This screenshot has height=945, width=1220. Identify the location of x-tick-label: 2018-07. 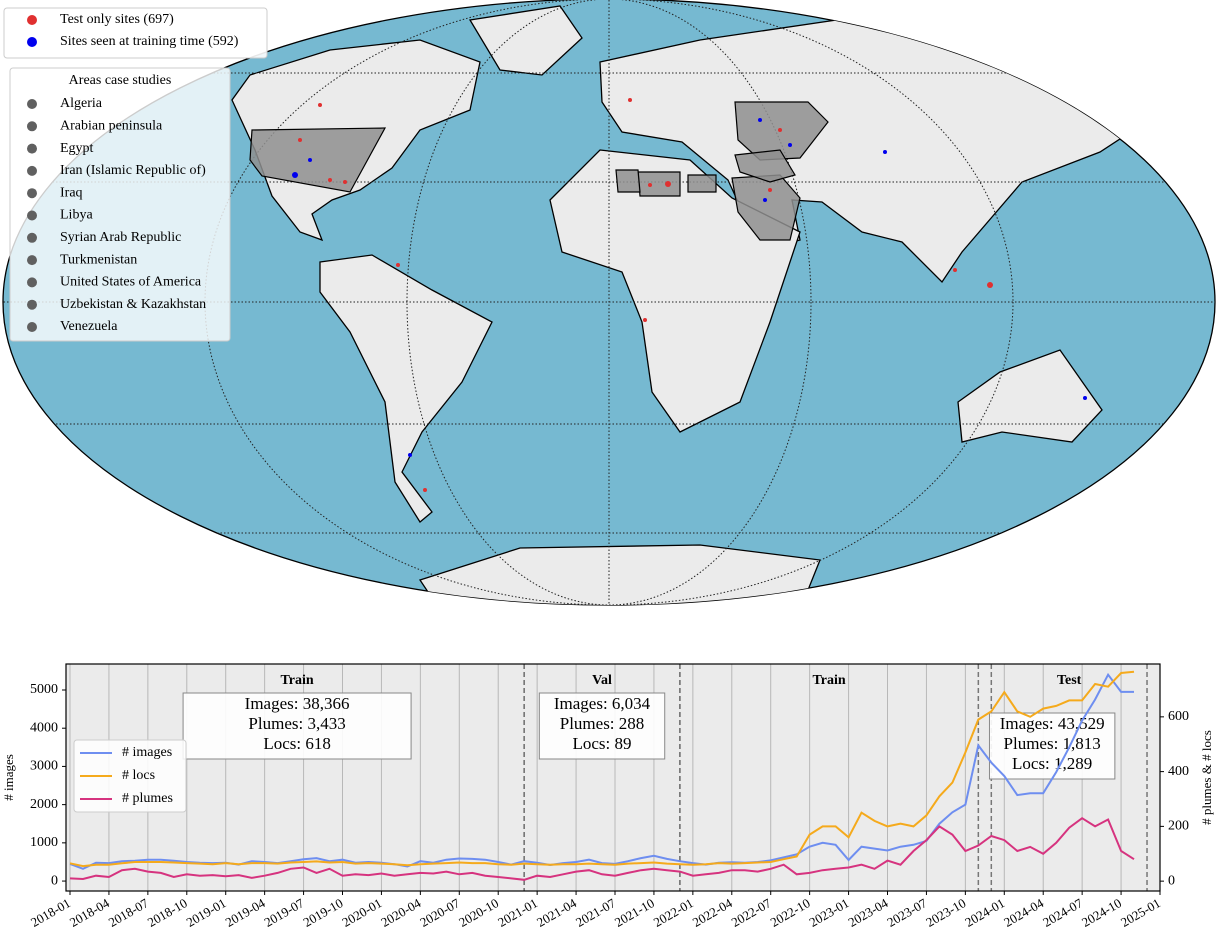
(128, 912).